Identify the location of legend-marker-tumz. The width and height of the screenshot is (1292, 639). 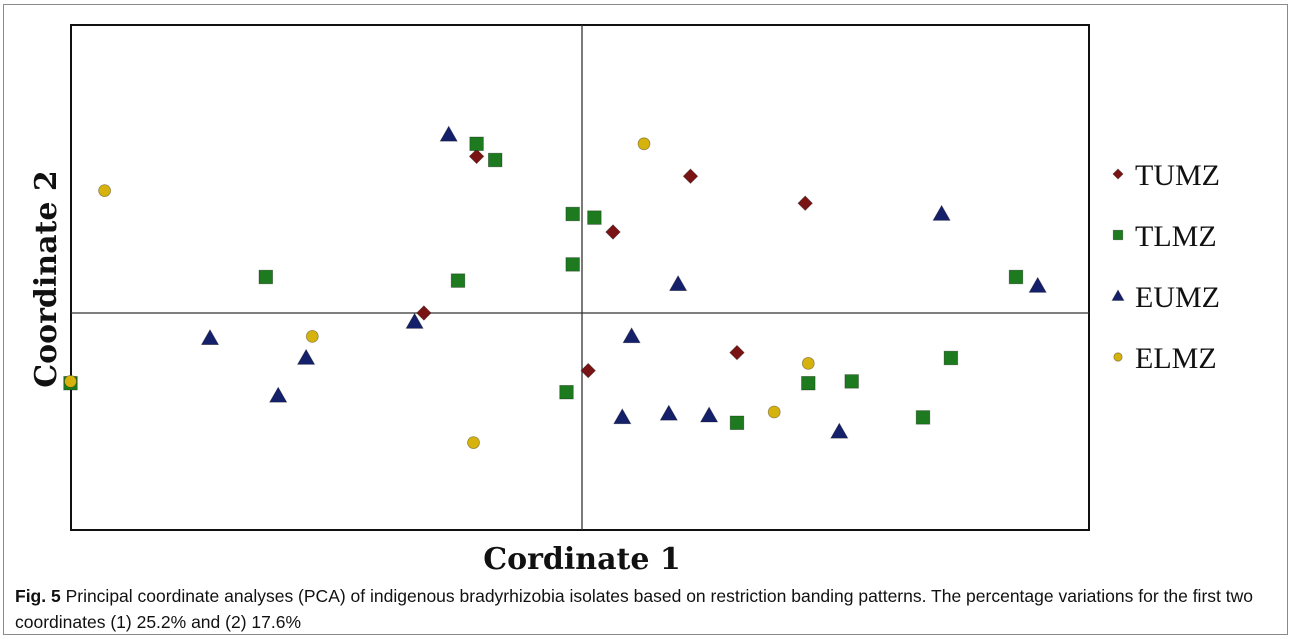
(1118, 174).